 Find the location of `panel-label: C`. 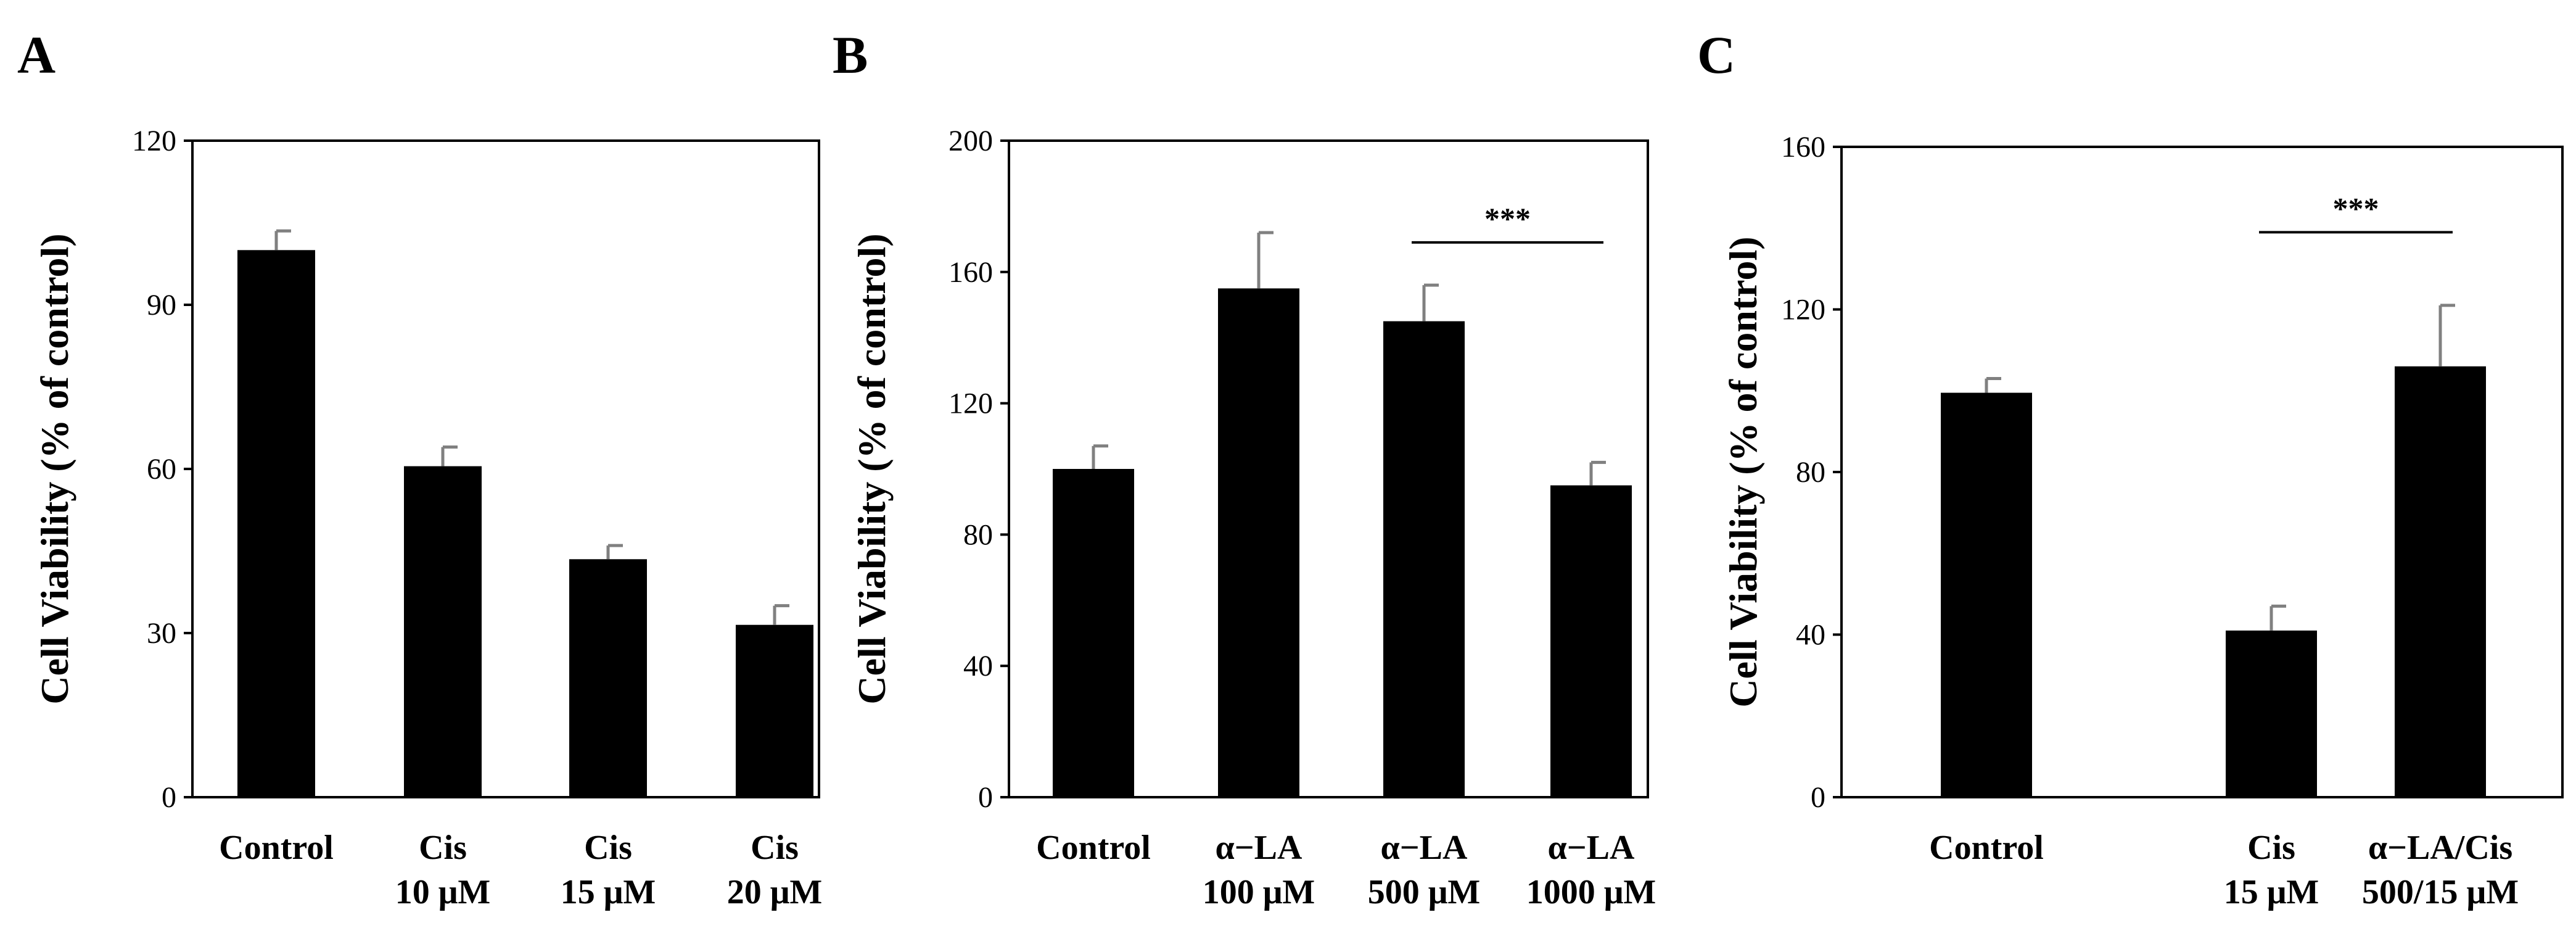

panel-label: C is located at coordinates (1716, 55).